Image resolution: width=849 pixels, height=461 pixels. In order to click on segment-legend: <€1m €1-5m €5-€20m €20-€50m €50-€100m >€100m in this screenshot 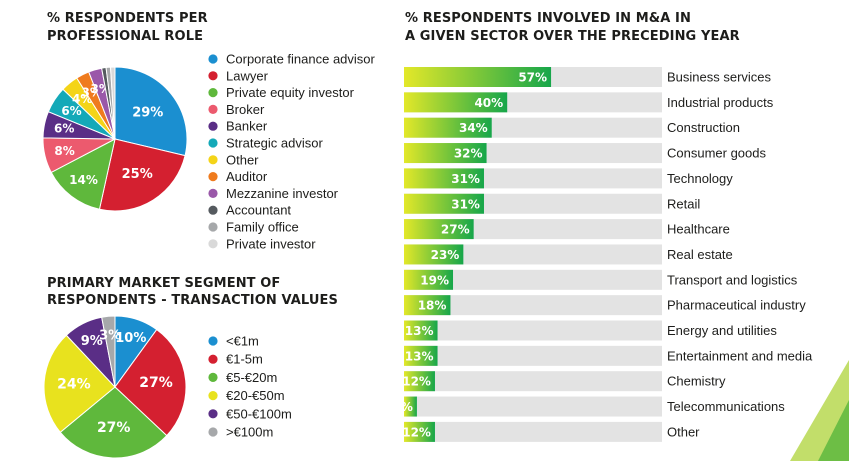, I will do `click(250, 387)`.